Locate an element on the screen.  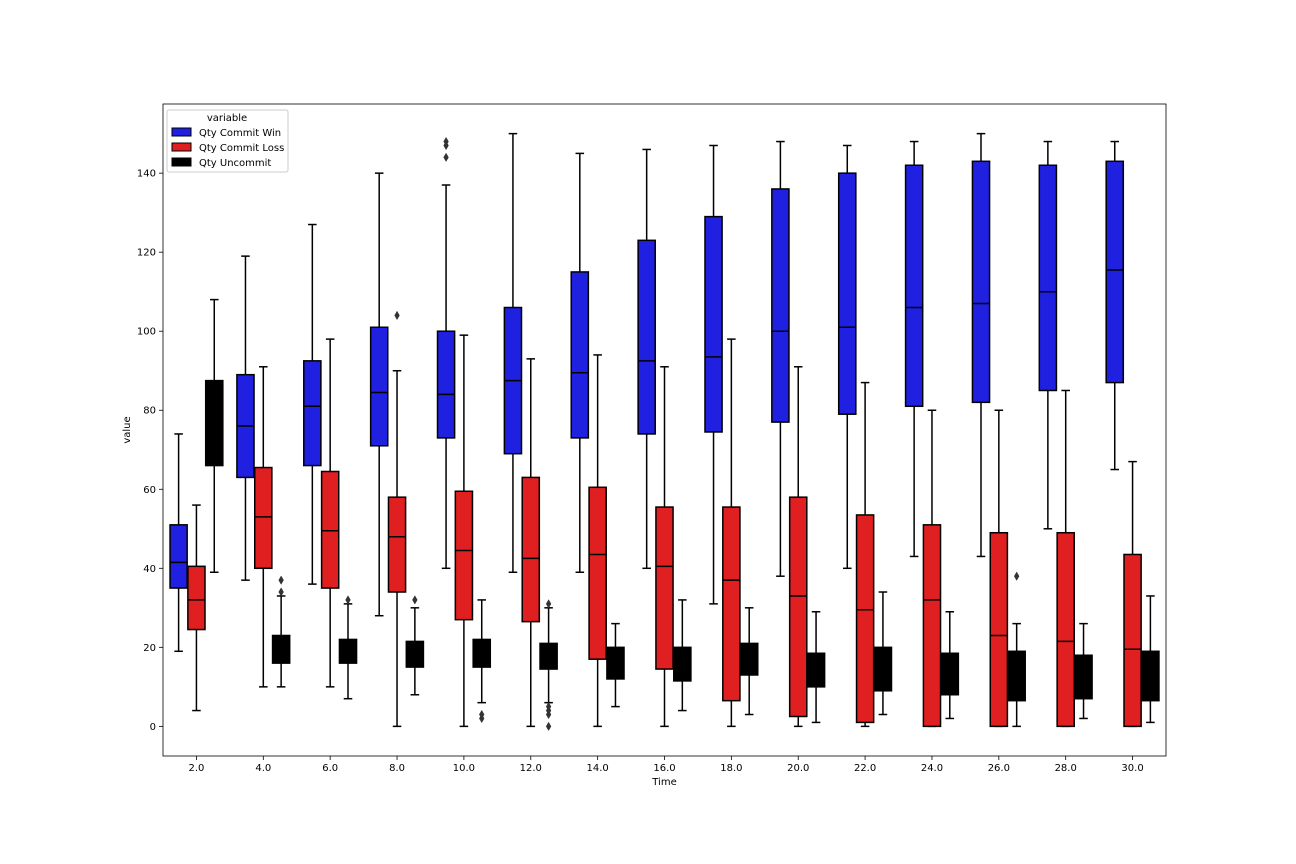
box-qty-commit-loss-6.0 is located at coordinates (330, 513).